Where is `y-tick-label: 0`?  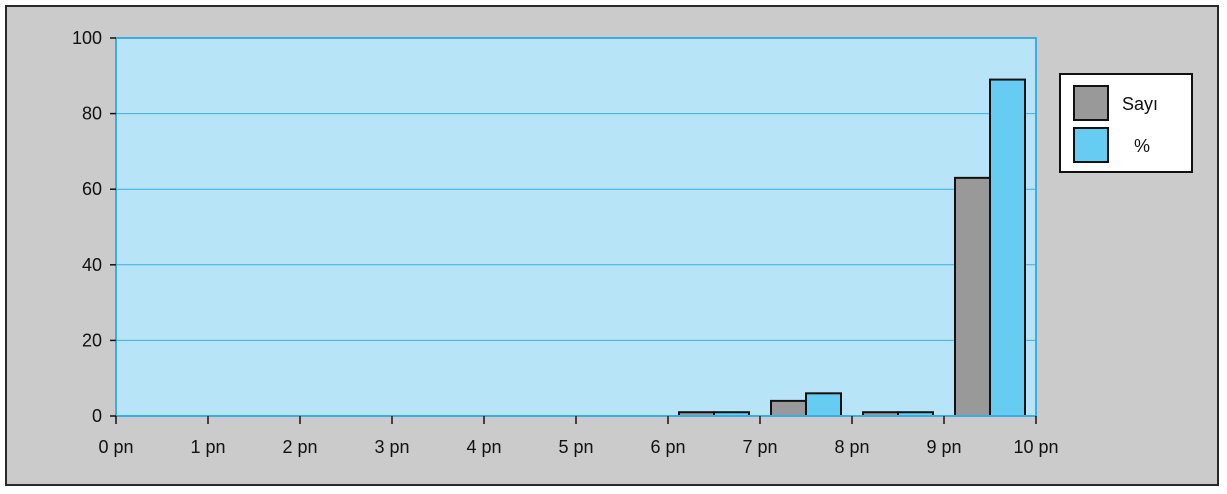
y-tick-label: 0 is located at coordinates (97, 416).